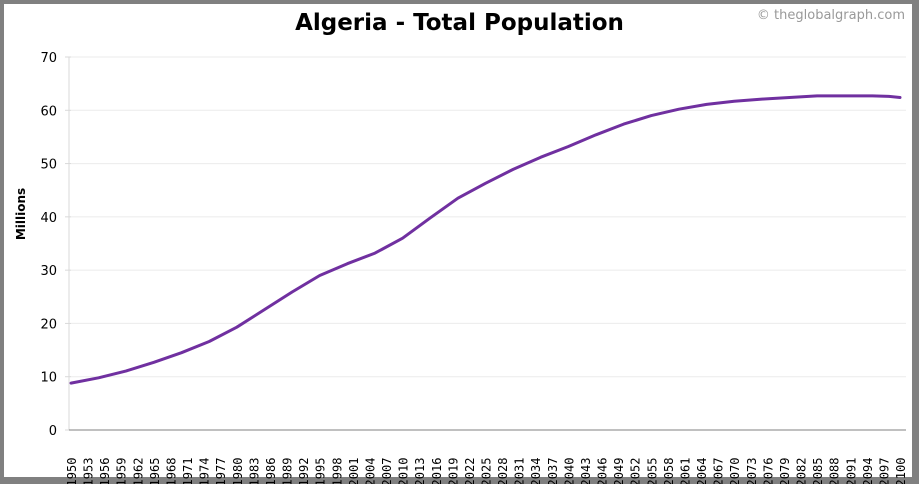 The width and height of the screenshot is (919, 484). I want to click on x-tick-label: 1992, so click(304, 471).